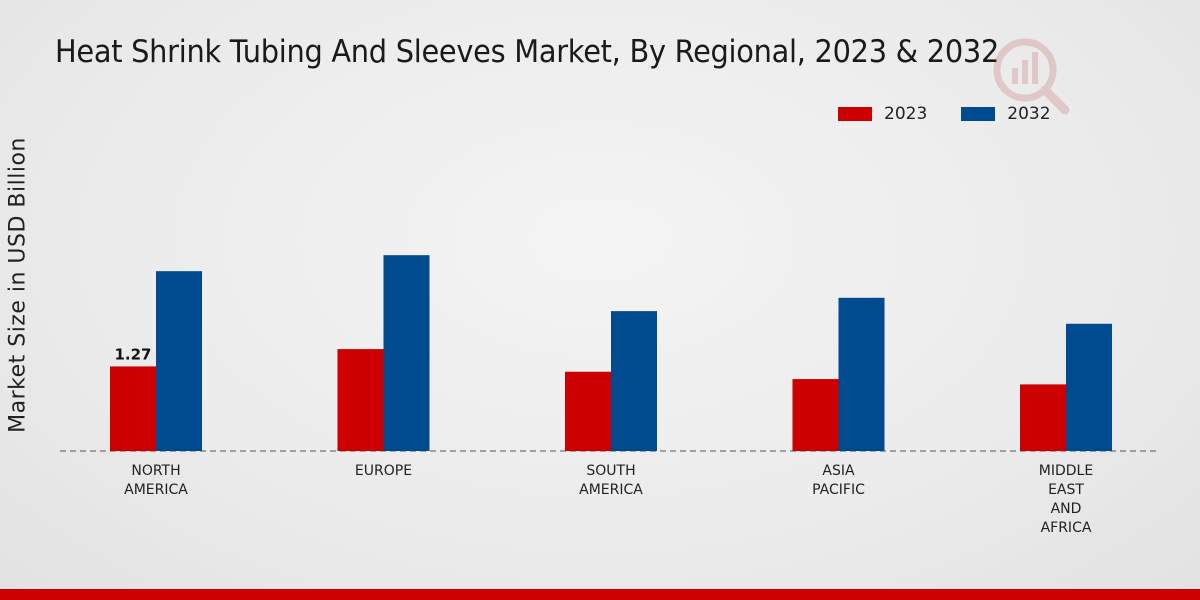 This screenshot has width=1200, height=600. Describe the element at coordinates (944, 114) in the screenshot. I see `chart-legend: 2023 2032` at that location.